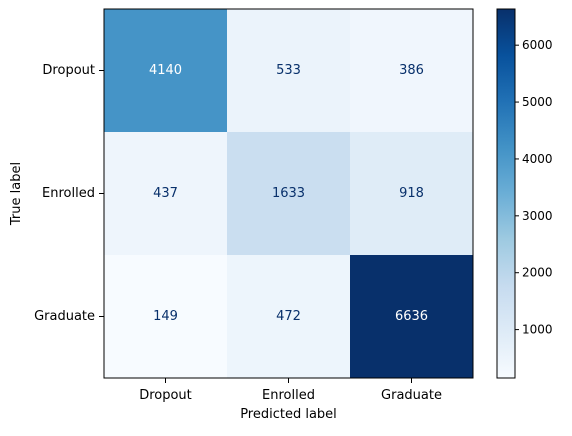 The width and height of the screenshot is (572, 436). Describe the element at coordinates (165, 395) in the screenshot. I see `x-tick-label: Dropout` at that location.